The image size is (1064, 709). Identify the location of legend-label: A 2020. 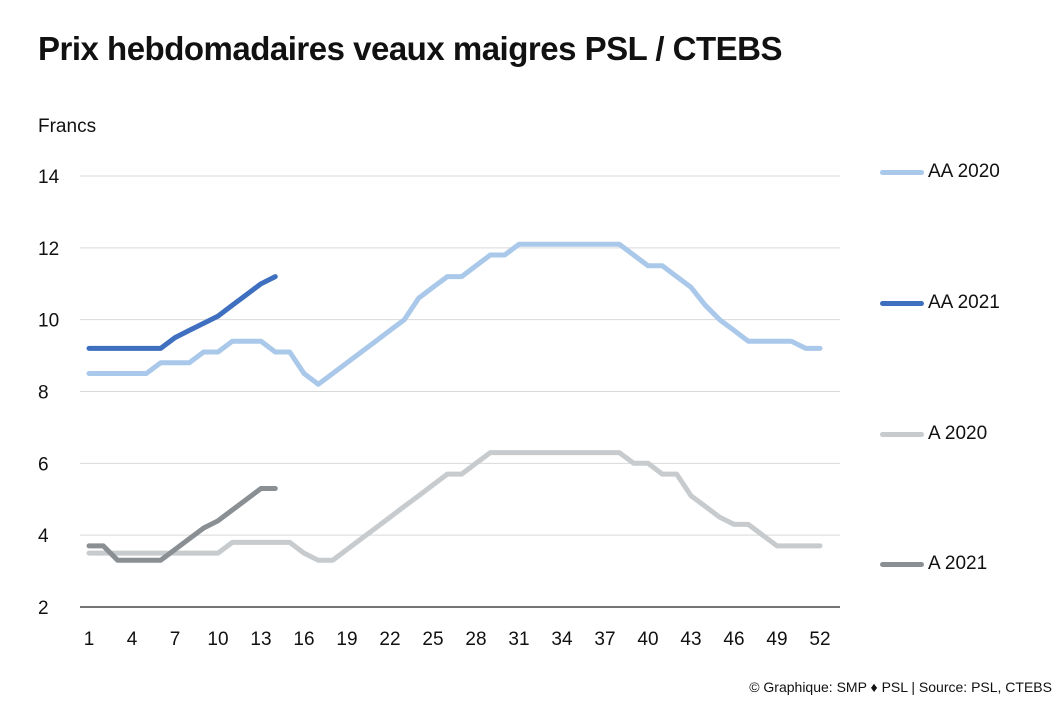
(958, 433).